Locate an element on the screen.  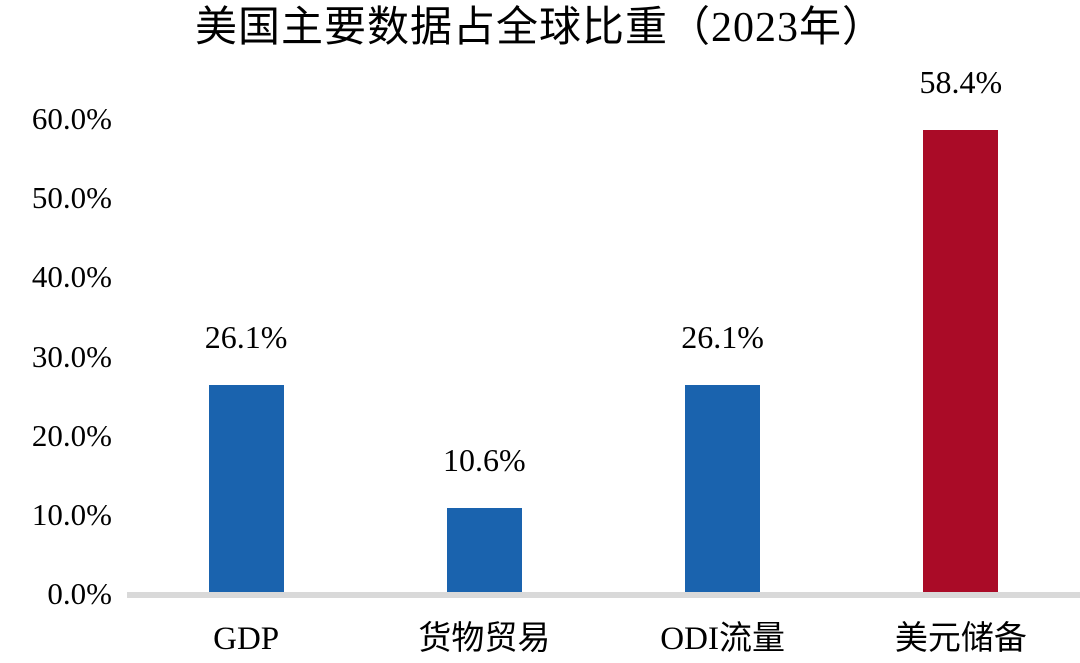
x-category-label: ODI流量 is located at coordinates (722, 639).